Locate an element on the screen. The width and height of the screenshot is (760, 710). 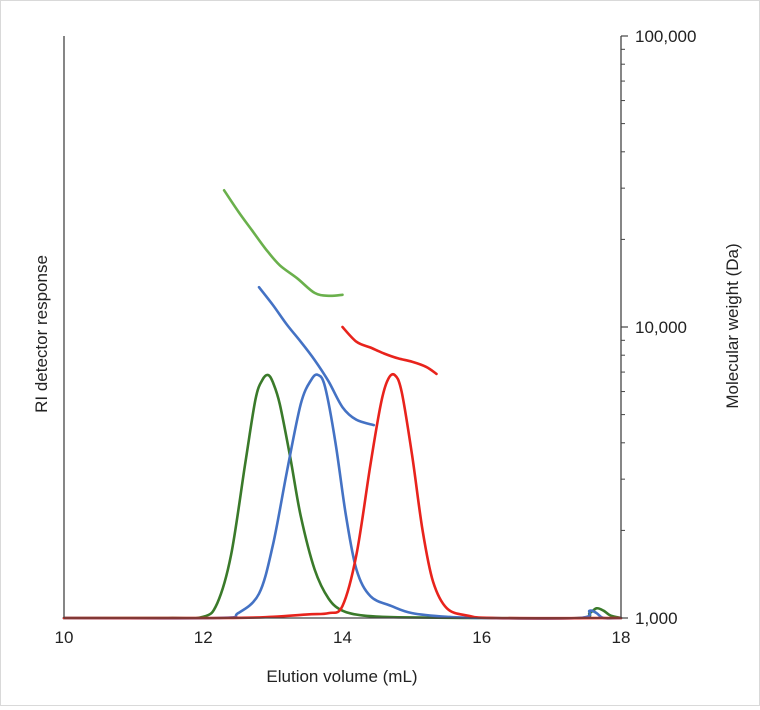
right-y-tick-label: 100,000 is located at coordinates (665, 36).